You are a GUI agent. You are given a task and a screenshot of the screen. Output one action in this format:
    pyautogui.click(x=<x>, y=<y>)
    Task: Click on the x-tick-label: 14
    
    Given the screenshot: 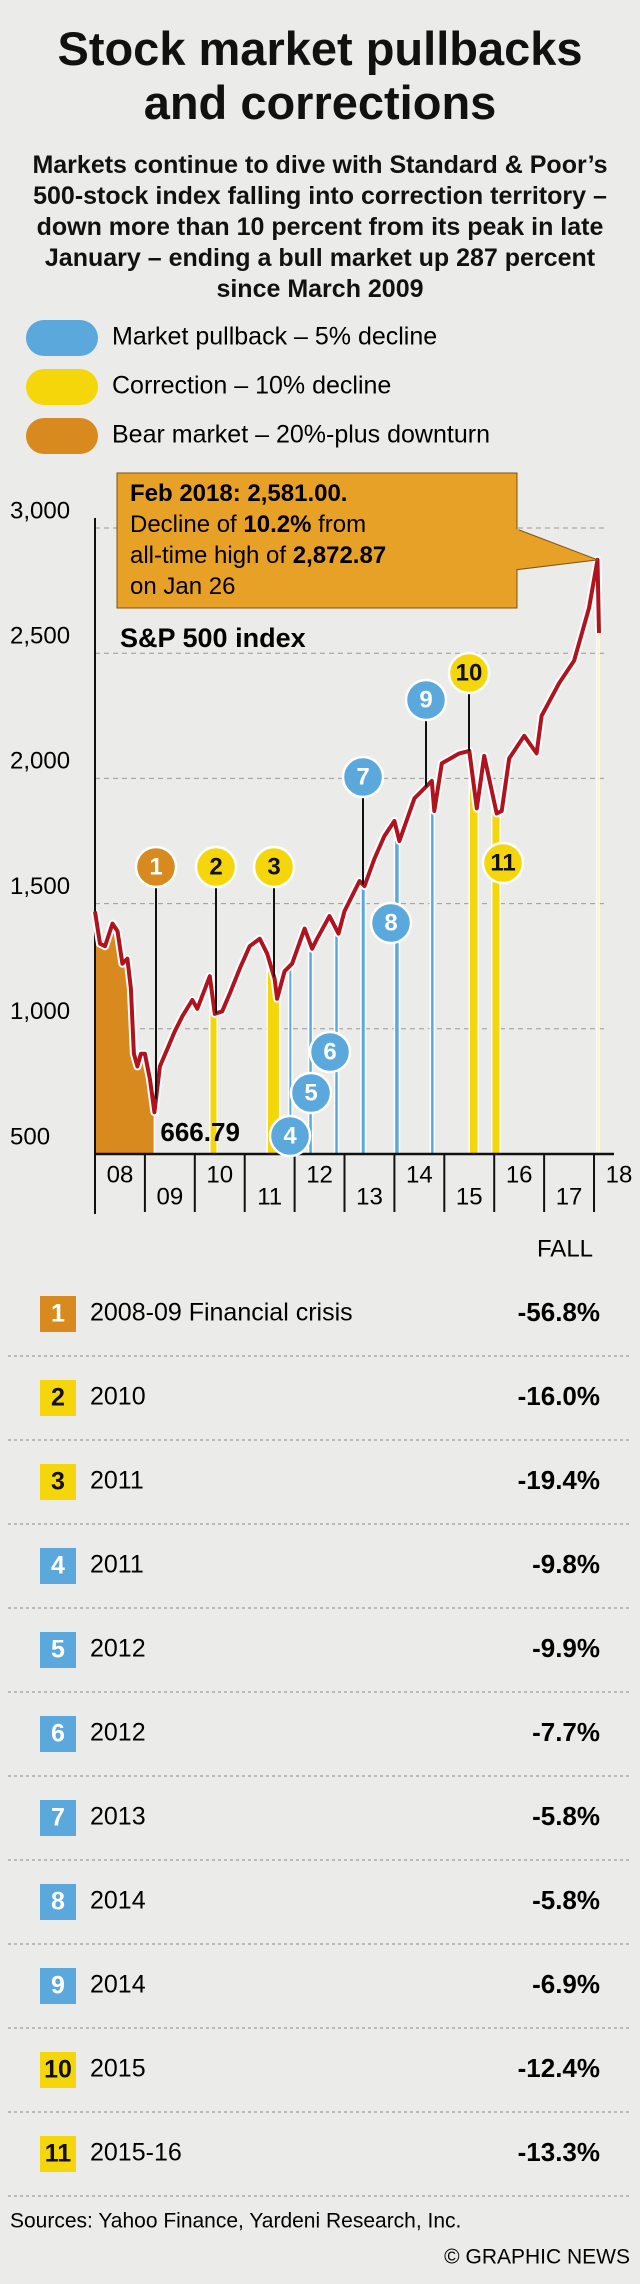 What is the action you would take?
    pyautogui.click(x=419, y=1174)
    